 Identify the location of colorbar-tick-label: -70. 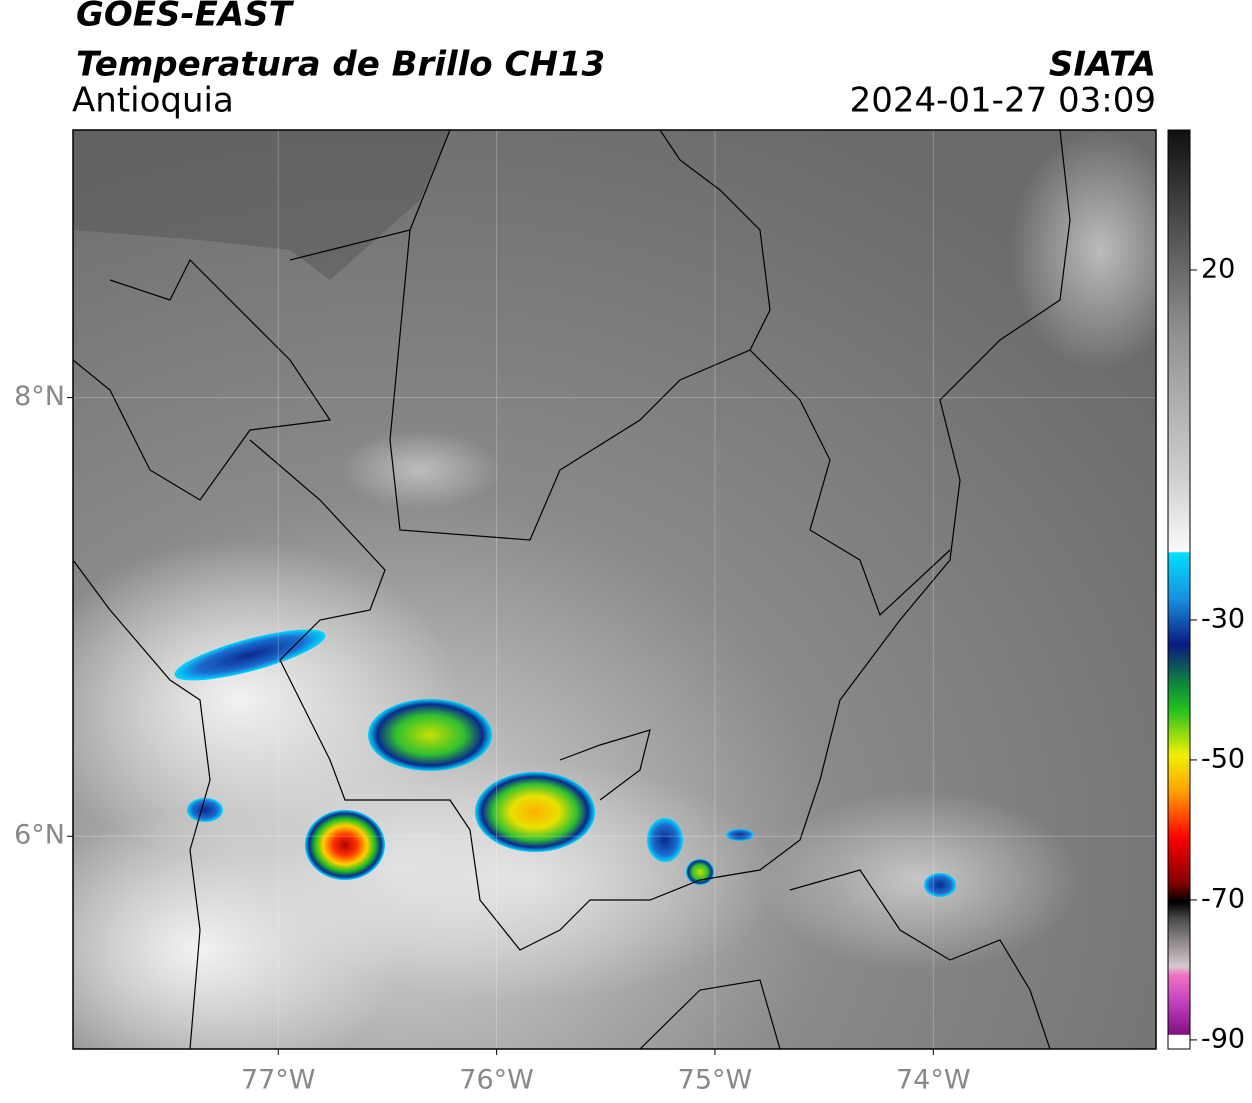
(1223, 898).